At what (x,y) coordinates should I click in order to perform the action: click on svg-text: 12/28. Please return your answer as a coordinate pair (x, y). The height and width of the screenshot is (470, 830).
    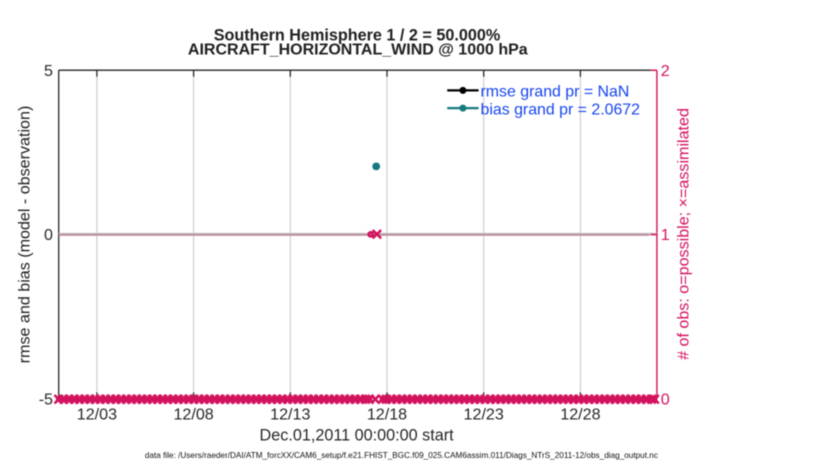
    Looking at the image, I should click on (580, 415).